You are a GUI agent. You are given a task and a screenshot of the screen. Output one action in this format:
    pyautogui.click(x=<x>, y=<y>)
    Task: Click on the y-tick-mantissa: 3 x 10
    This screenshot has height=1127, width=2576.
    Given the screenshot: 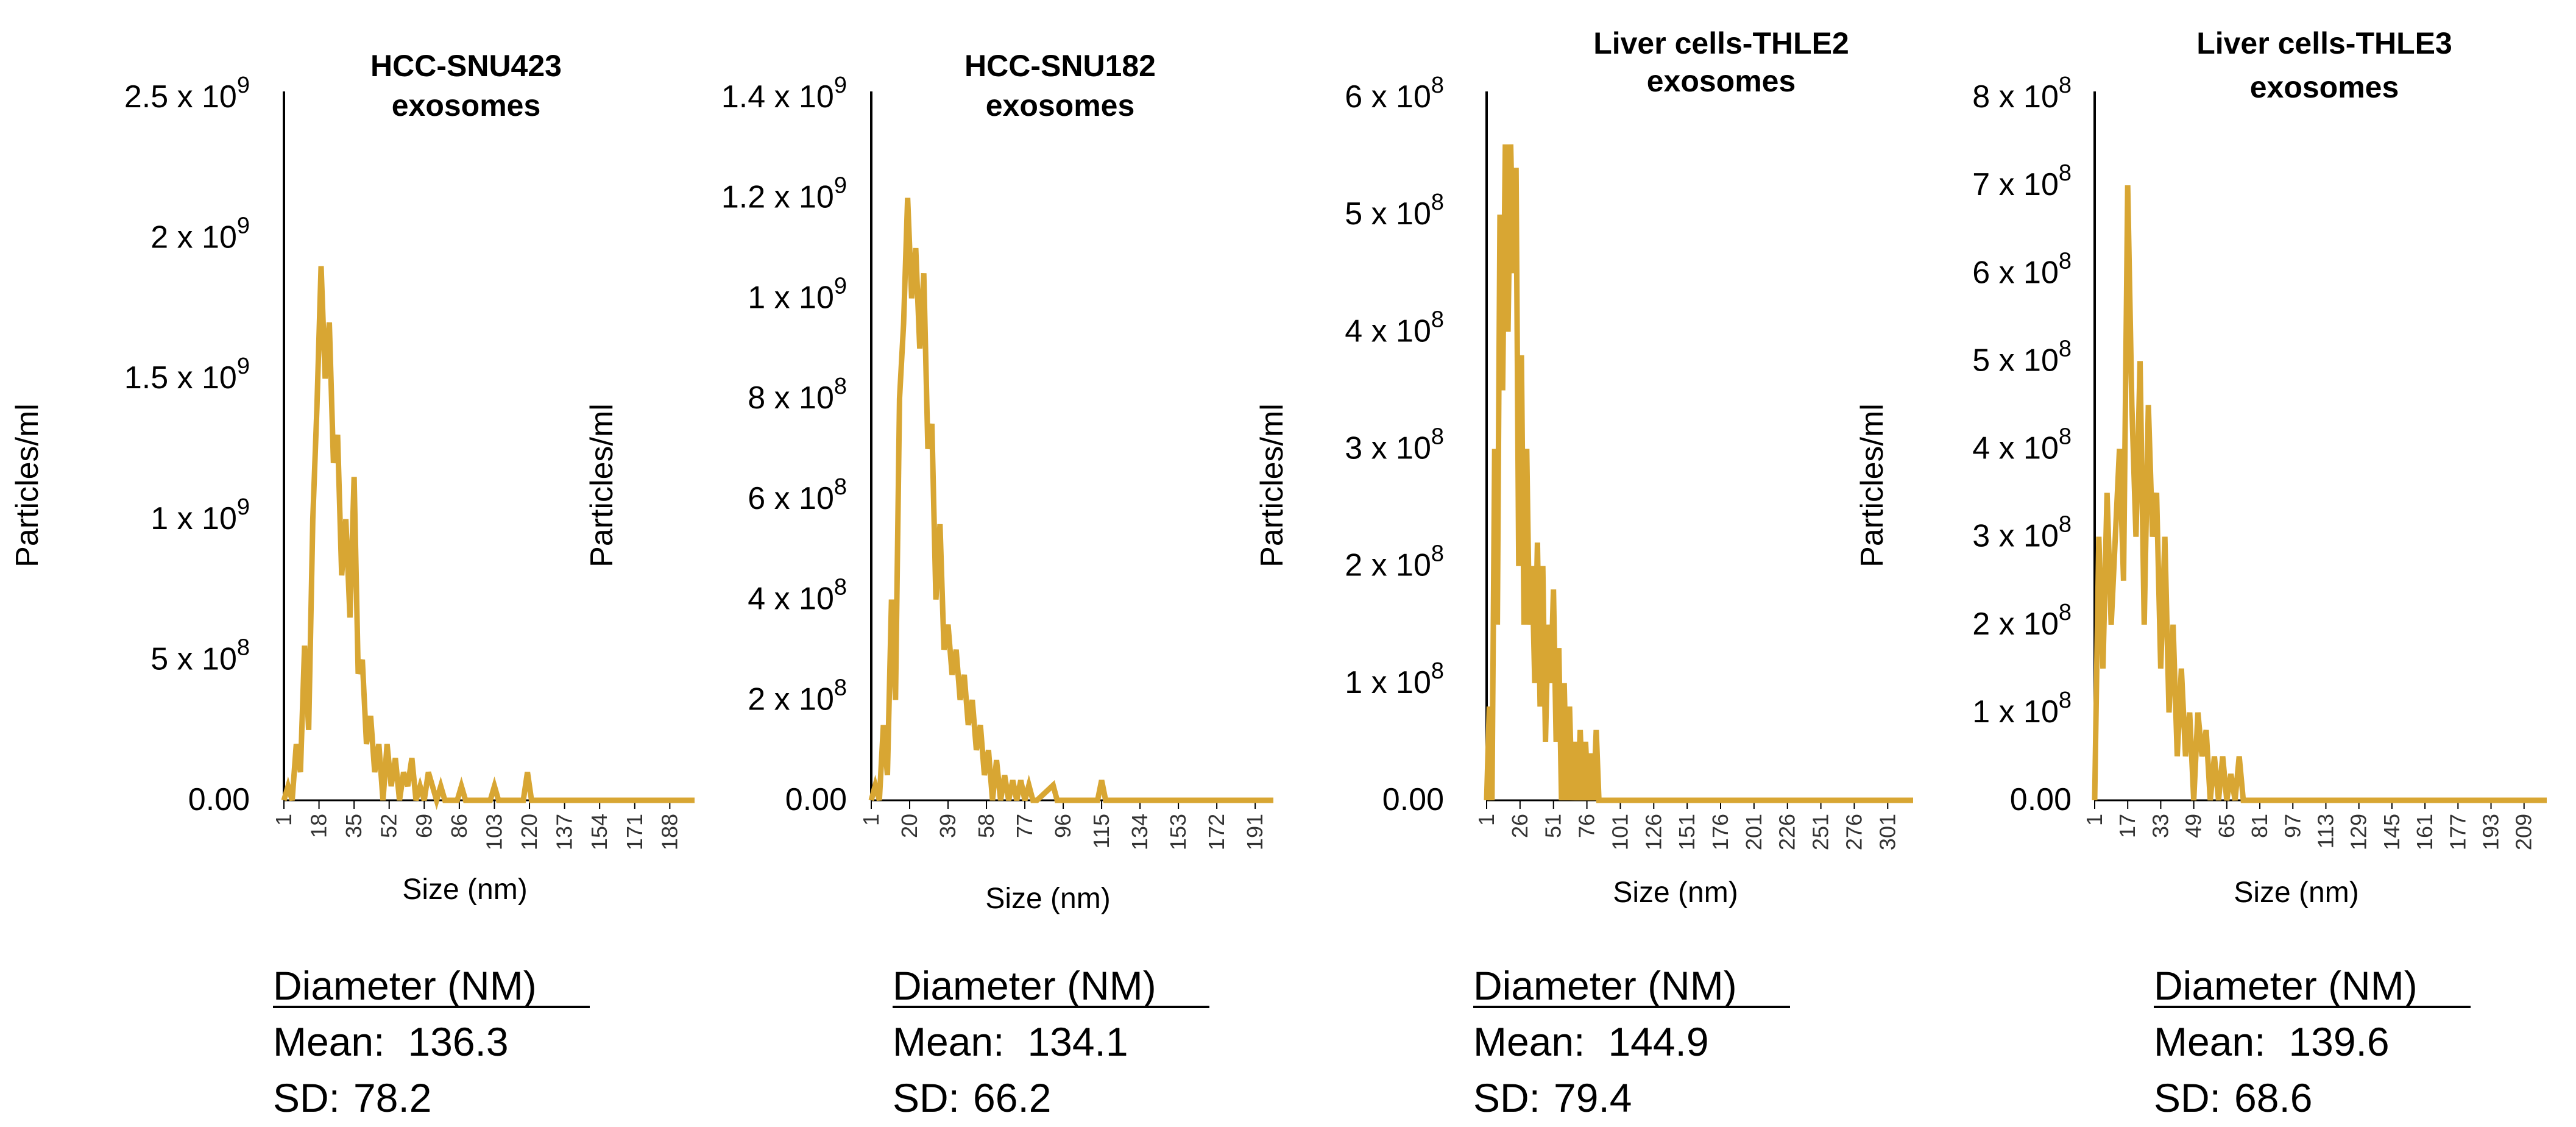 What is the action you would take?
    pyautogui.click(x=1388, y=449)
    